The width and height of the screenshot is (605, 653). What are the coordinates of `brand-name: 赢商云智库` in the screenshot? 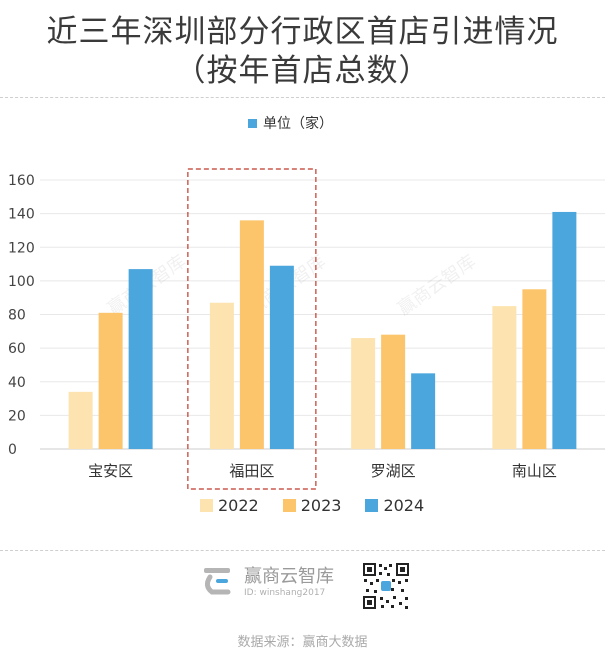 It's located at (289, 576).